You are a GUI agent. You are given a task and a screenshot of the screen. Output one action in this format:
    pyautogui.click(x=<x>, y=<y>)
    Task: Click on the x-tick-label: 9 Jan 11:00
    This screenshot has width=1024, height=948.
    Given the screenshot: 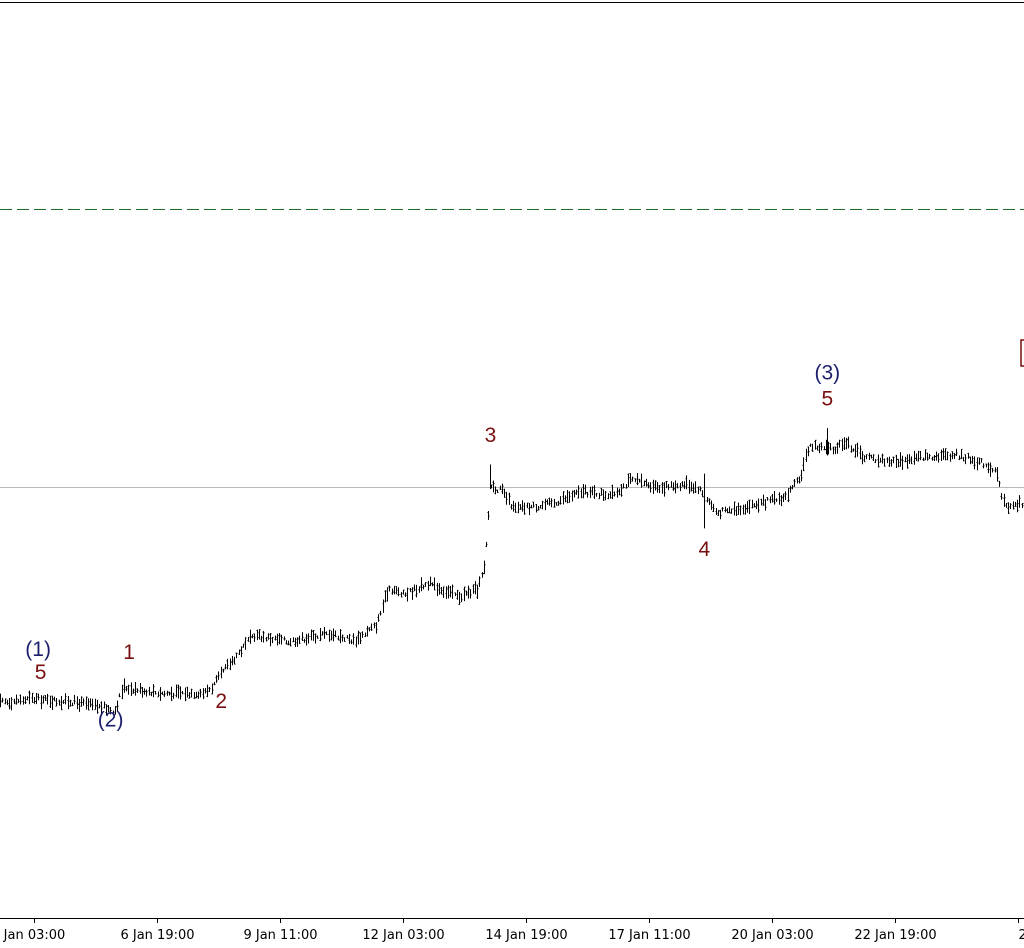 What is the action you would take?
    pyautogui.click(x=280, y=935)
    